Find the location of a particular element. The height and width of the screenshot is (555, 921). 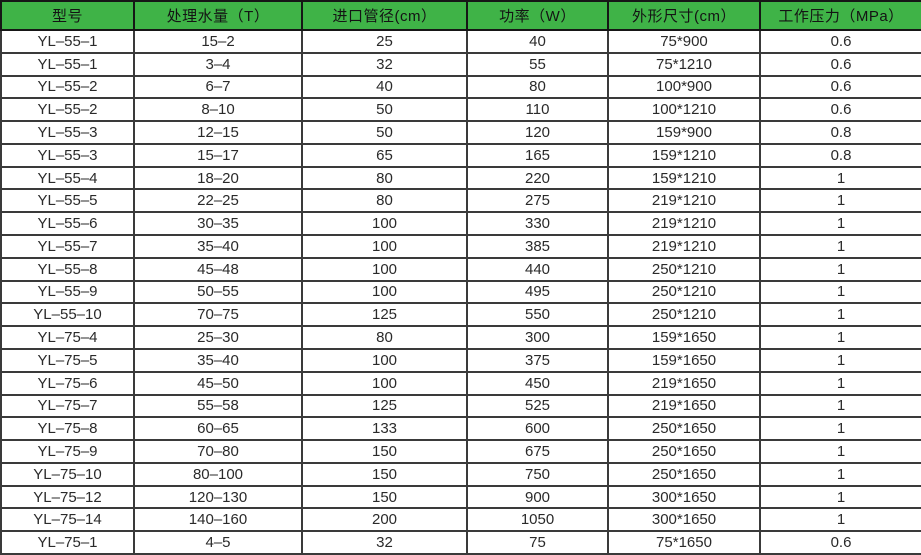

table-cell: 4–5 is located at coordinates (218, 542).